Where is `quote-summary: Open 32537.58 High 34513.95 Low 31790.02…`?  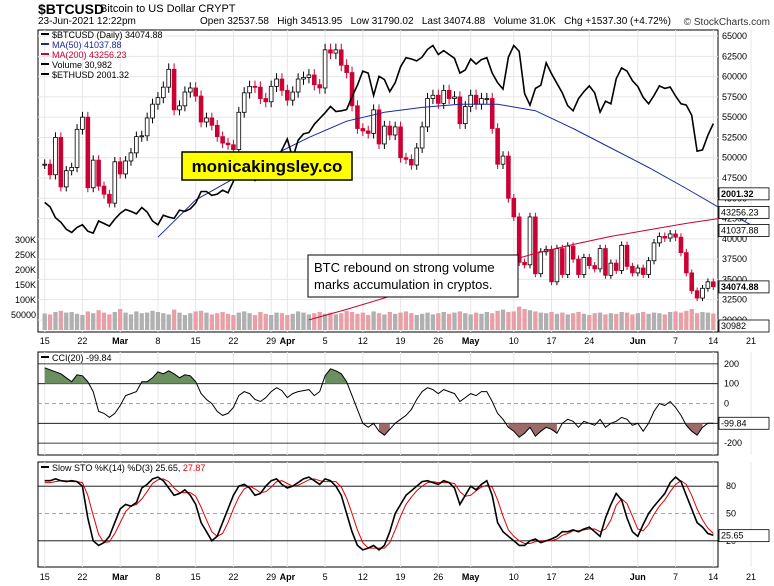 quote-summary: Open 32537.58 High 34513.95 Low 31790.02… is located at coordinates (435, 21).